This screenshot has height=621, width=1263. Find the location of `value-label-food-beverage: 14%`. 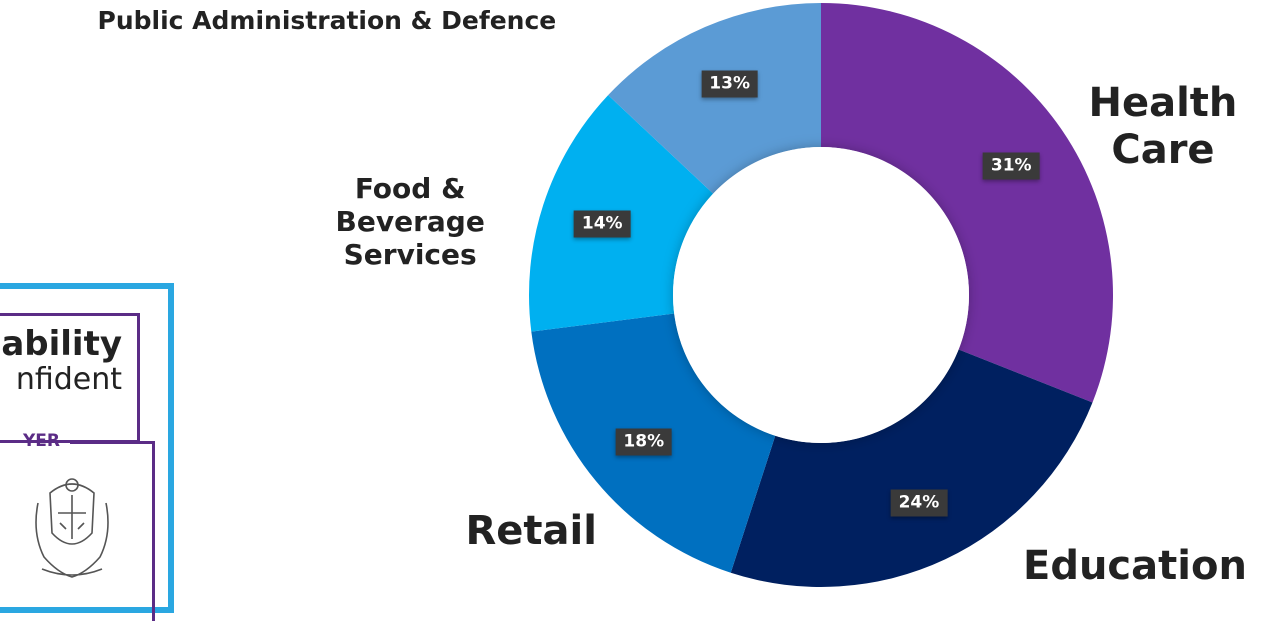

value-label-food-beverage: 14% is located at coordinates (602, 224).